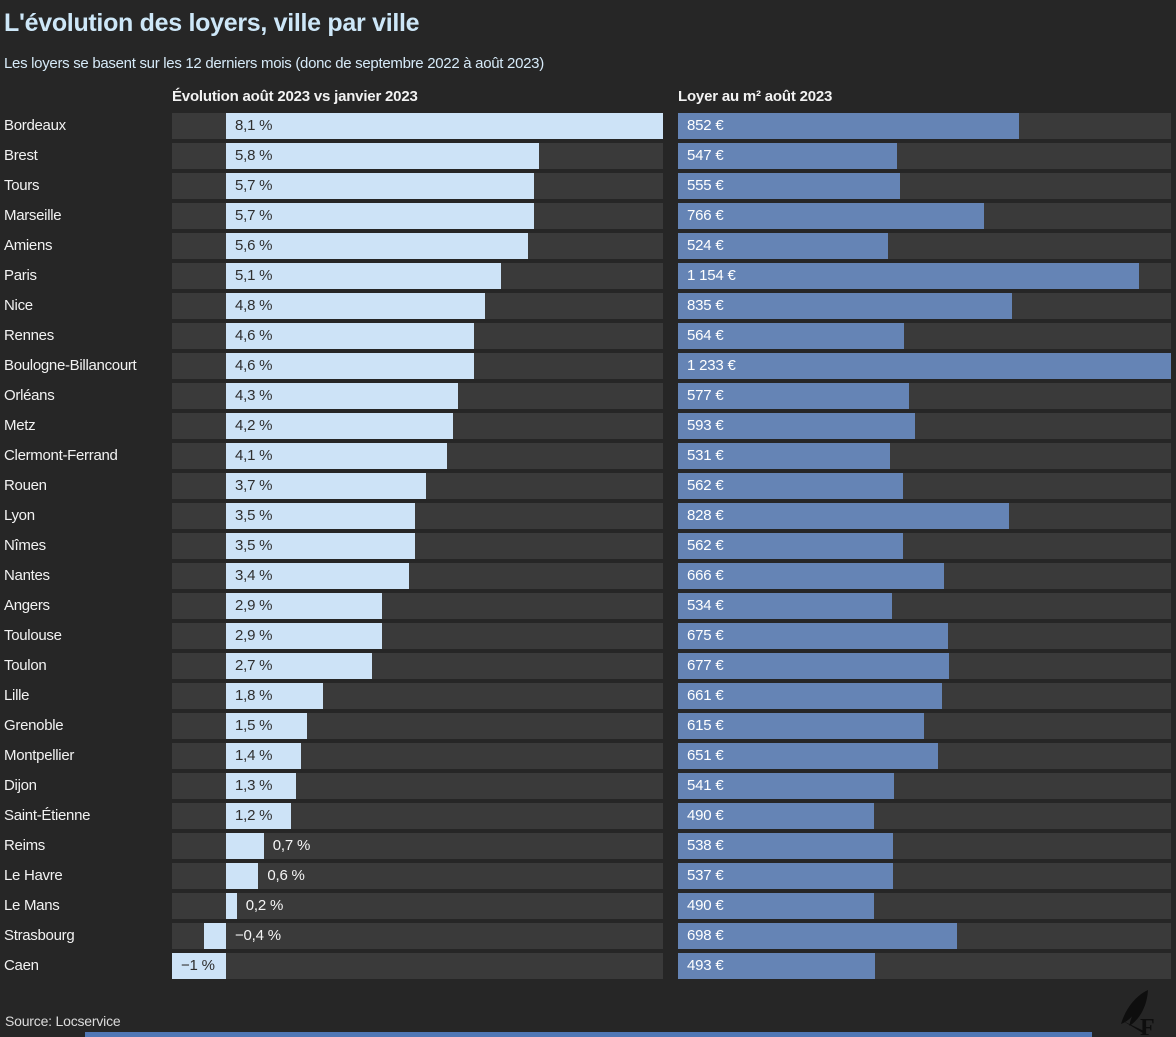 The image size is (1176, 1037). I want to click on evolution-bar-track: 1,8 %, so click(417, 696).